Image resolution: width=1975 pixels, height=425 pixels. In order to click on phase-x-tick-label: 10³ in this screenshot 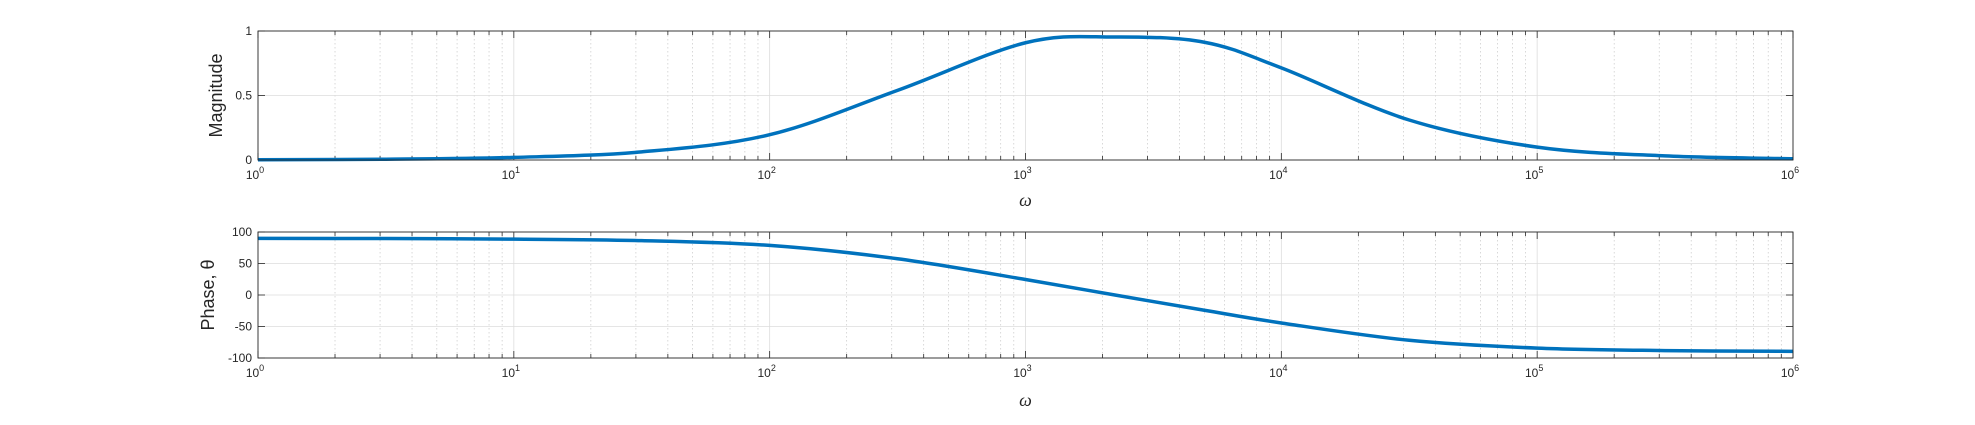, I will do `click(1022, 371)`.